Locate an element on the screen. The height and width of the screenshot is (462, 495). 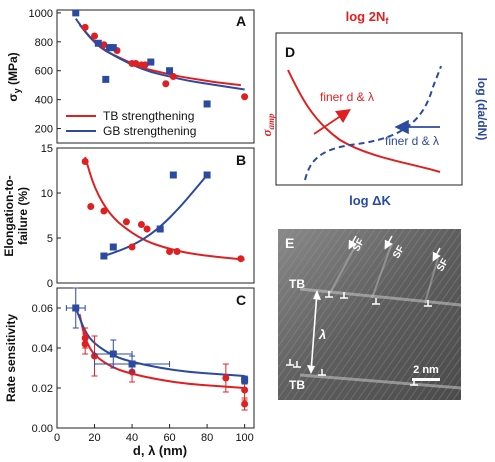
panel-c-fit-curves is located at coordinates (159, 348).